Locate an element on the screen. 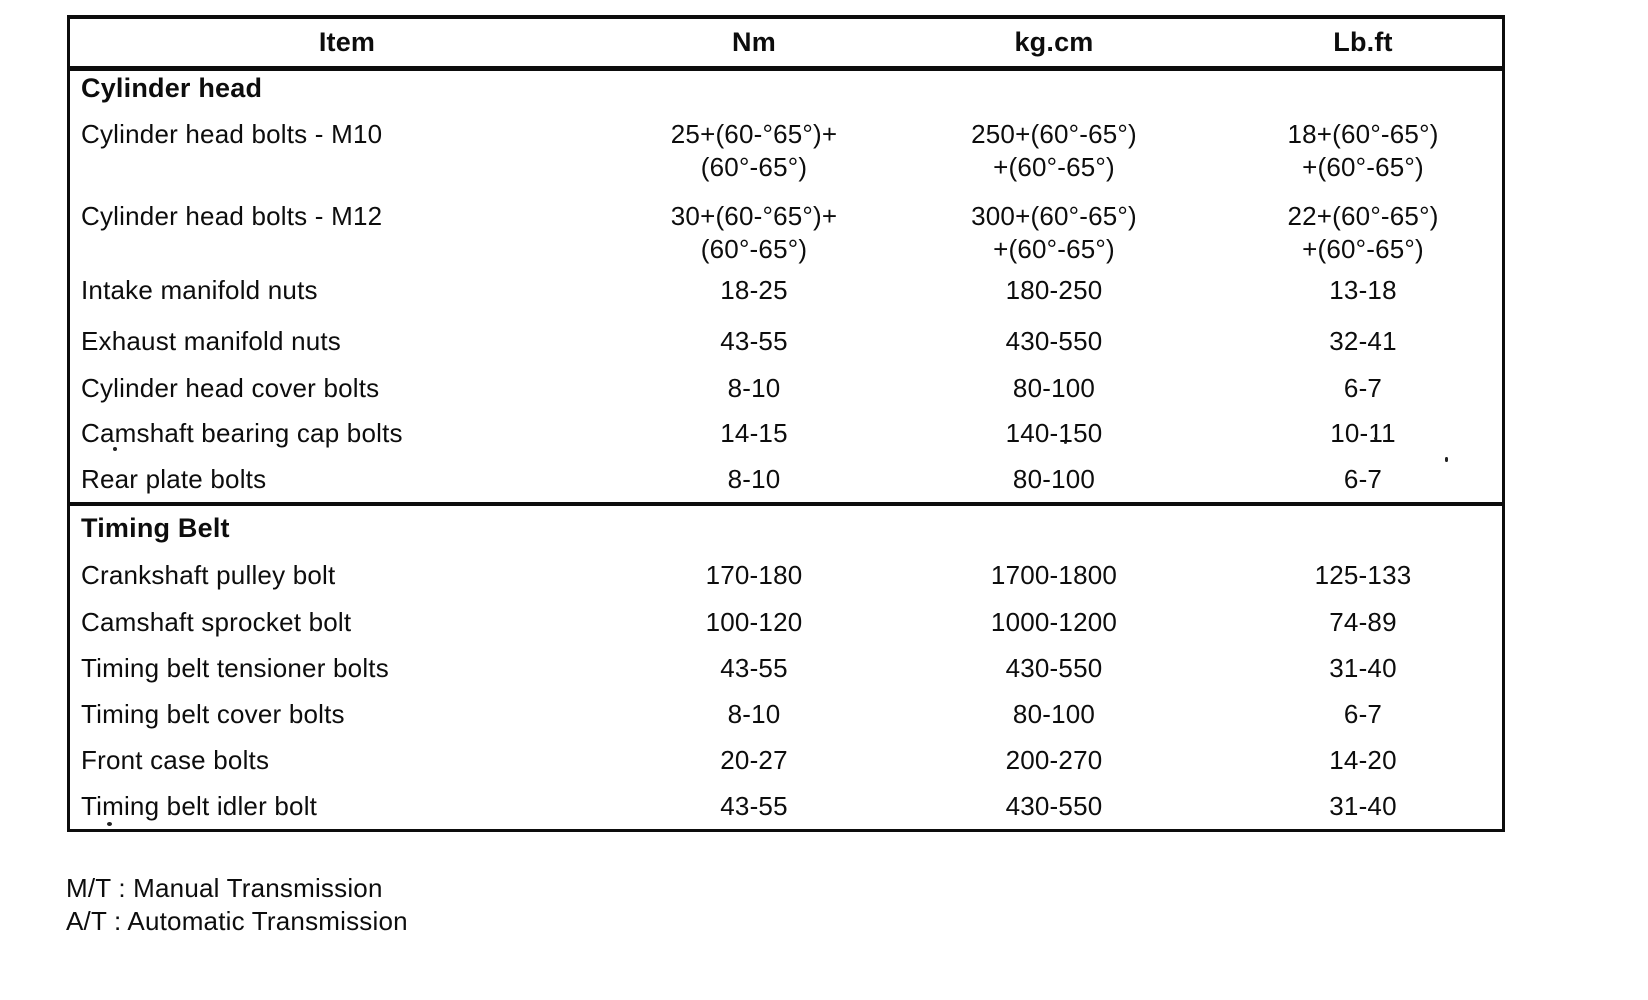  value-line: 1700-1800 is located at coordinates (1054, 574).